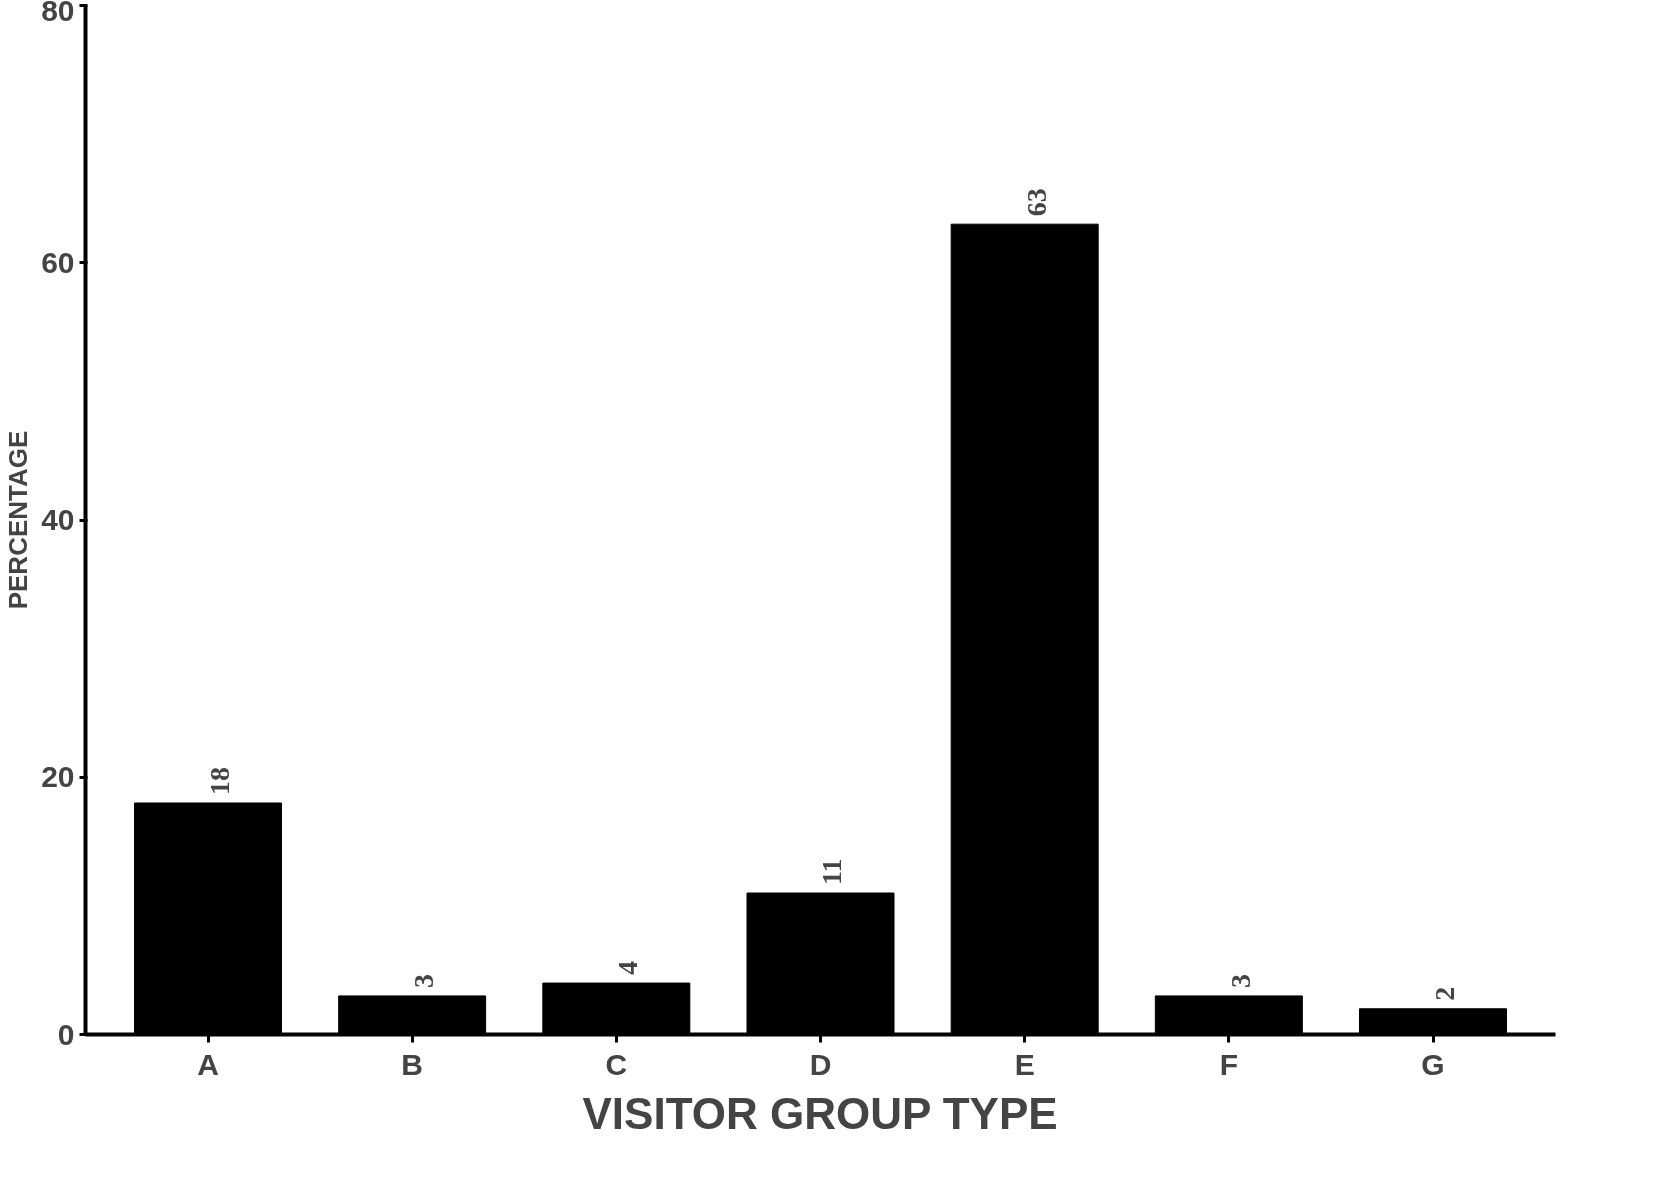 This screenshot has width=1660, height=1203. What do you see at coordinates (628, 968) in the screenshot?
I see `data-label: 4` at bounding box center [628, 968].